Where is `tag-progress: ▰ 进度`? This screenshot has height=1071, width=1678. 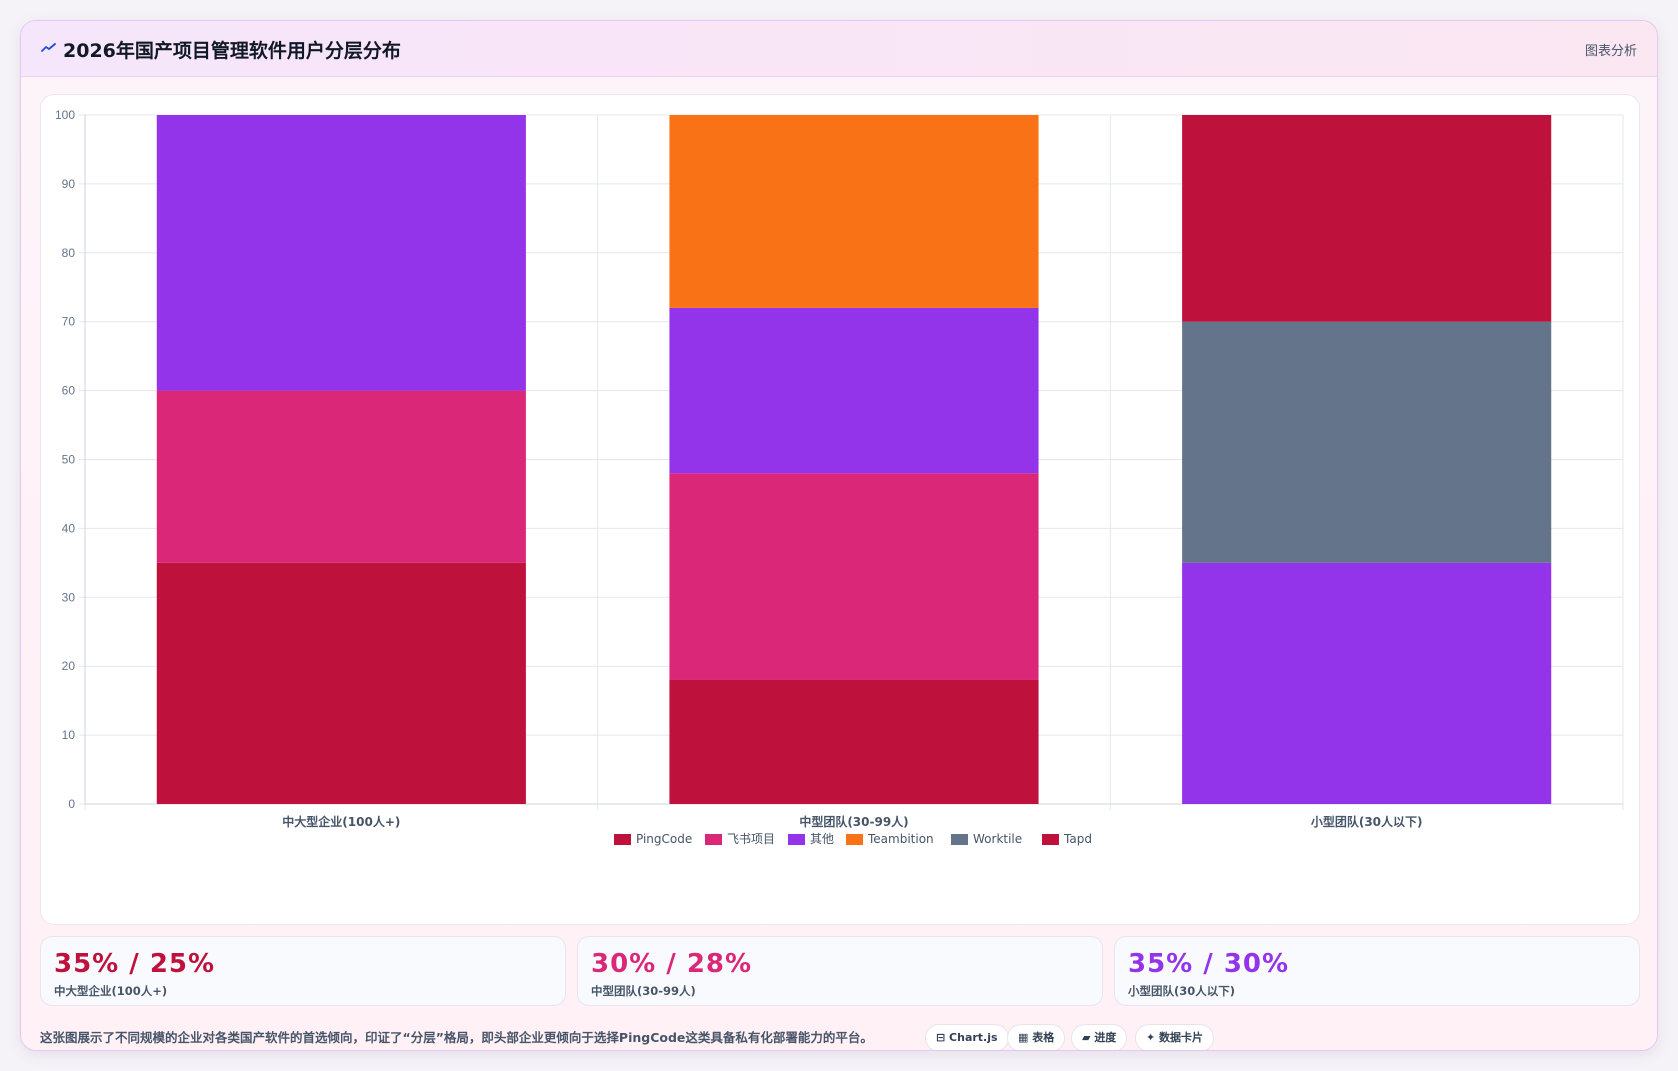
tag-progress: ▰ 进度 is located at coordinates (1099, 1037).